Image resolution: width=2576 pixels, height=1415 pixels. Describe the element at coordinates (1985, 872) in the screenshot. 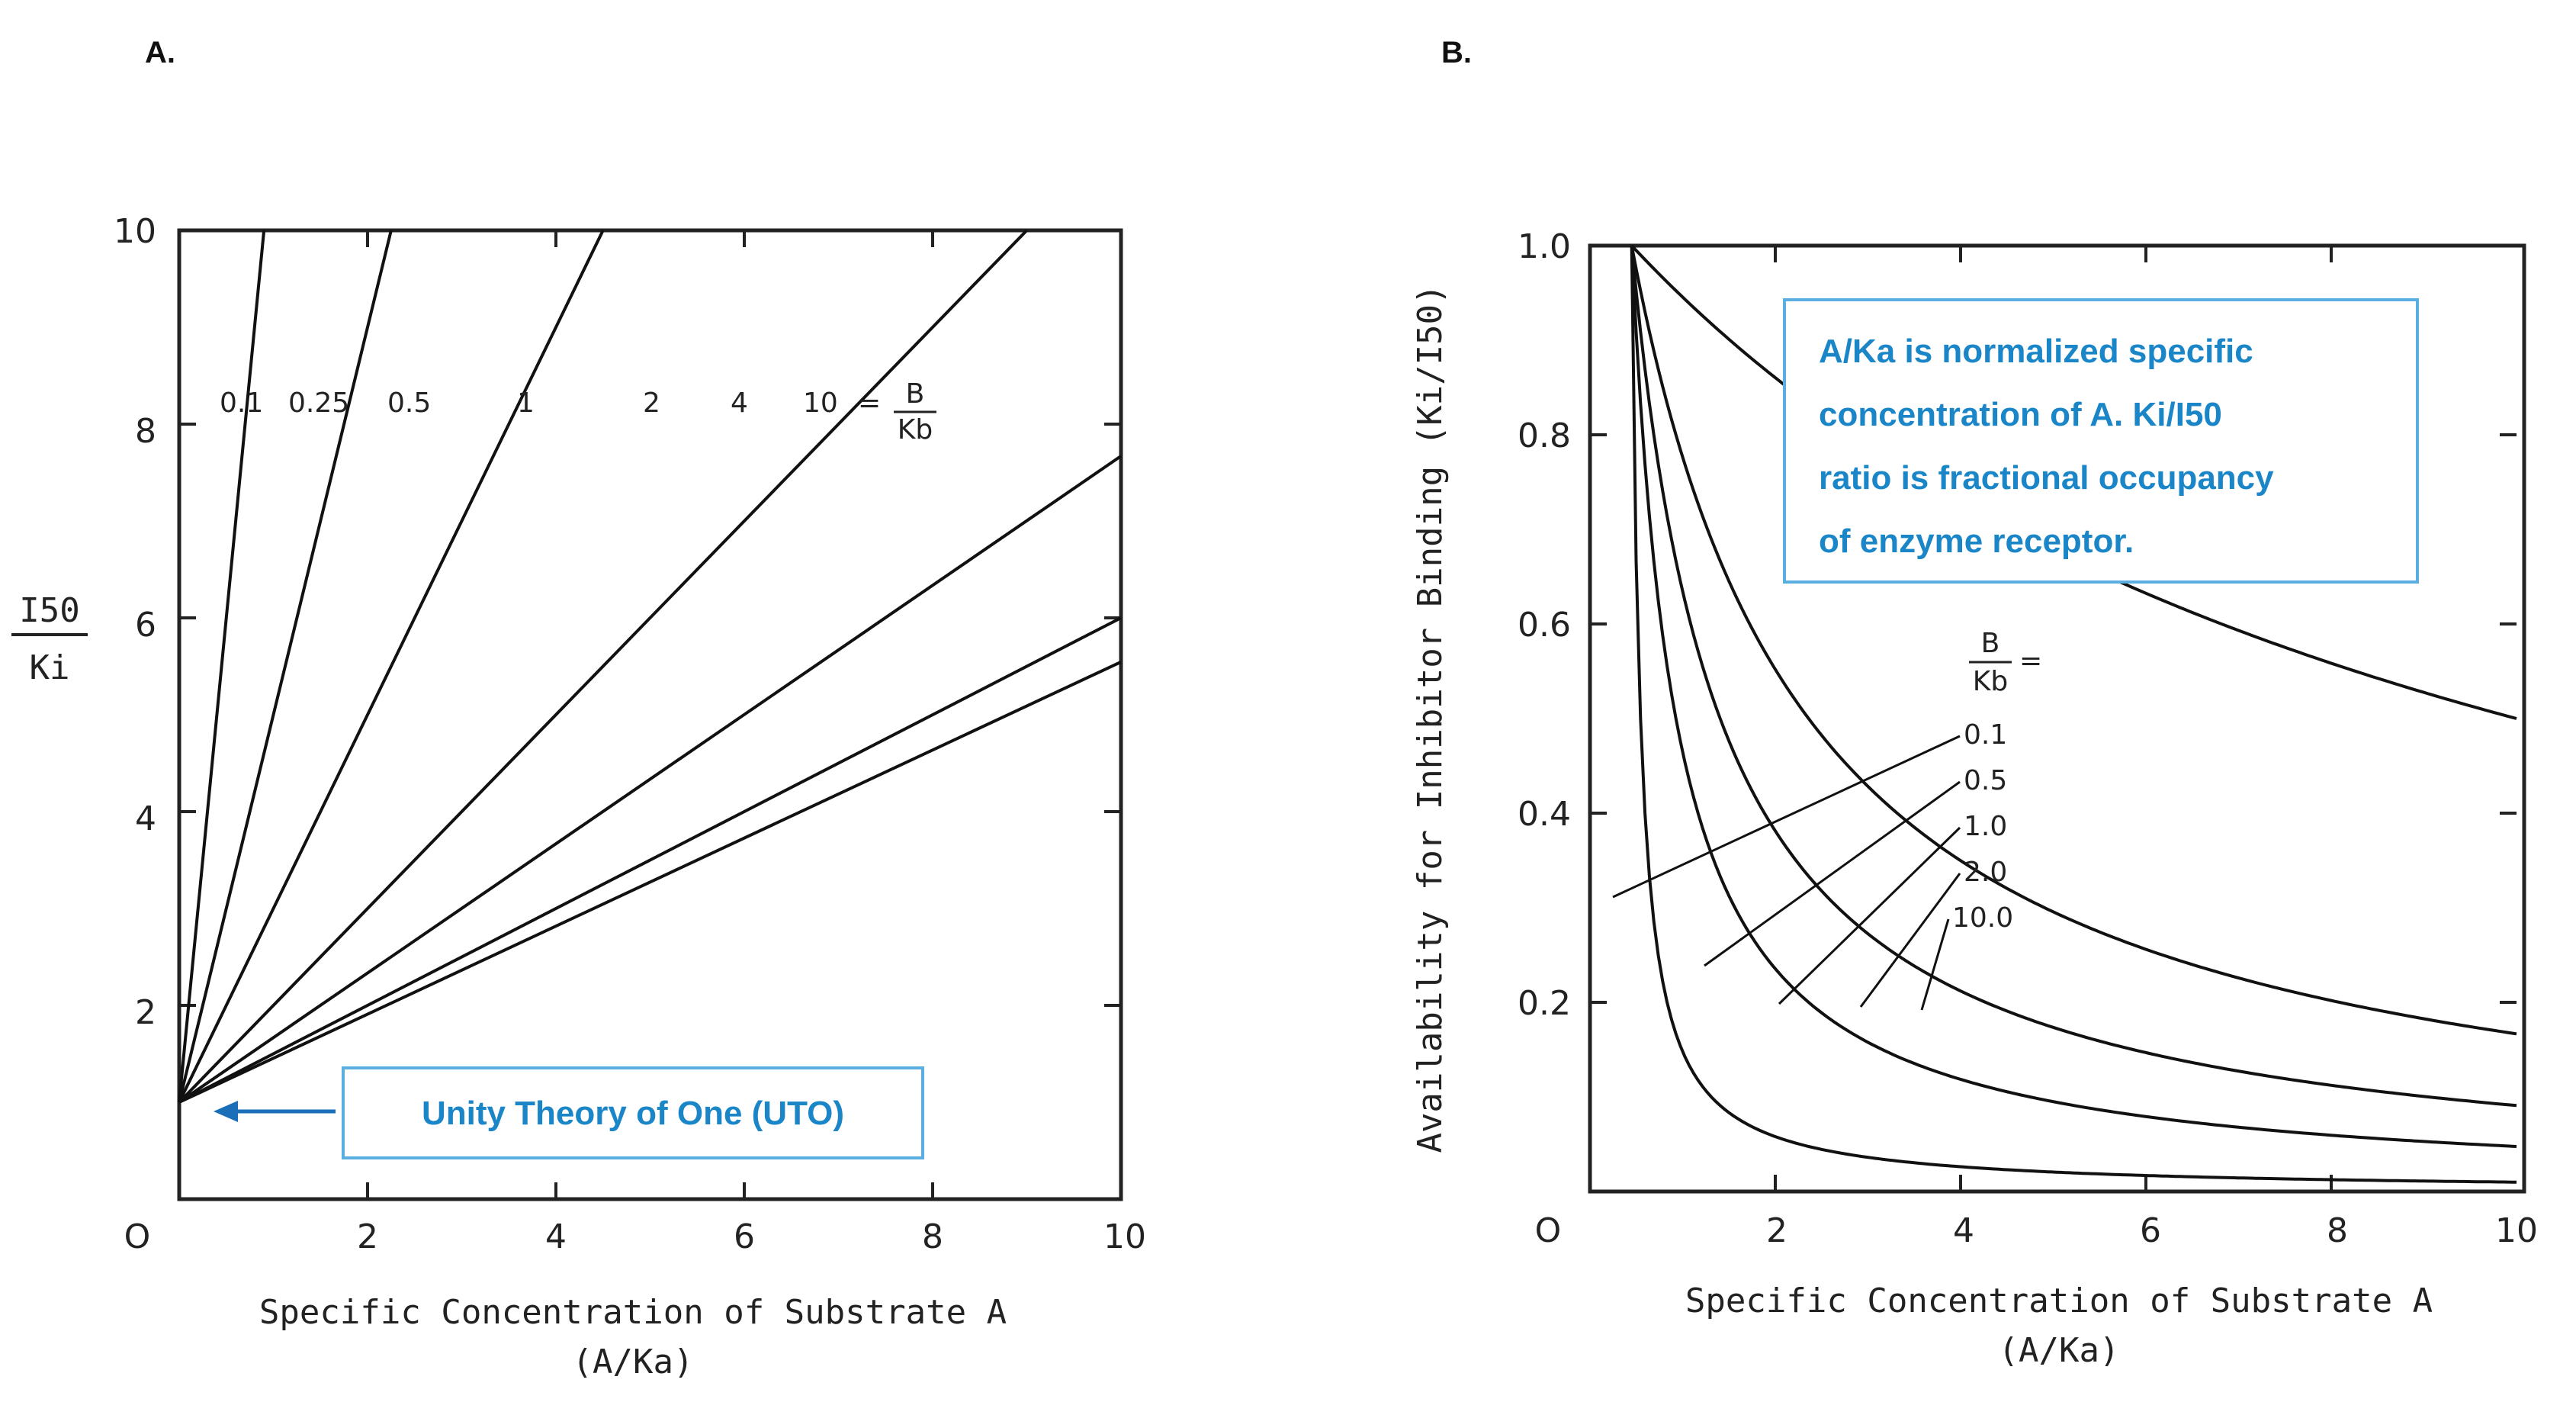

I see `chart-b-legend-item-2.0: 2.0` at that location.